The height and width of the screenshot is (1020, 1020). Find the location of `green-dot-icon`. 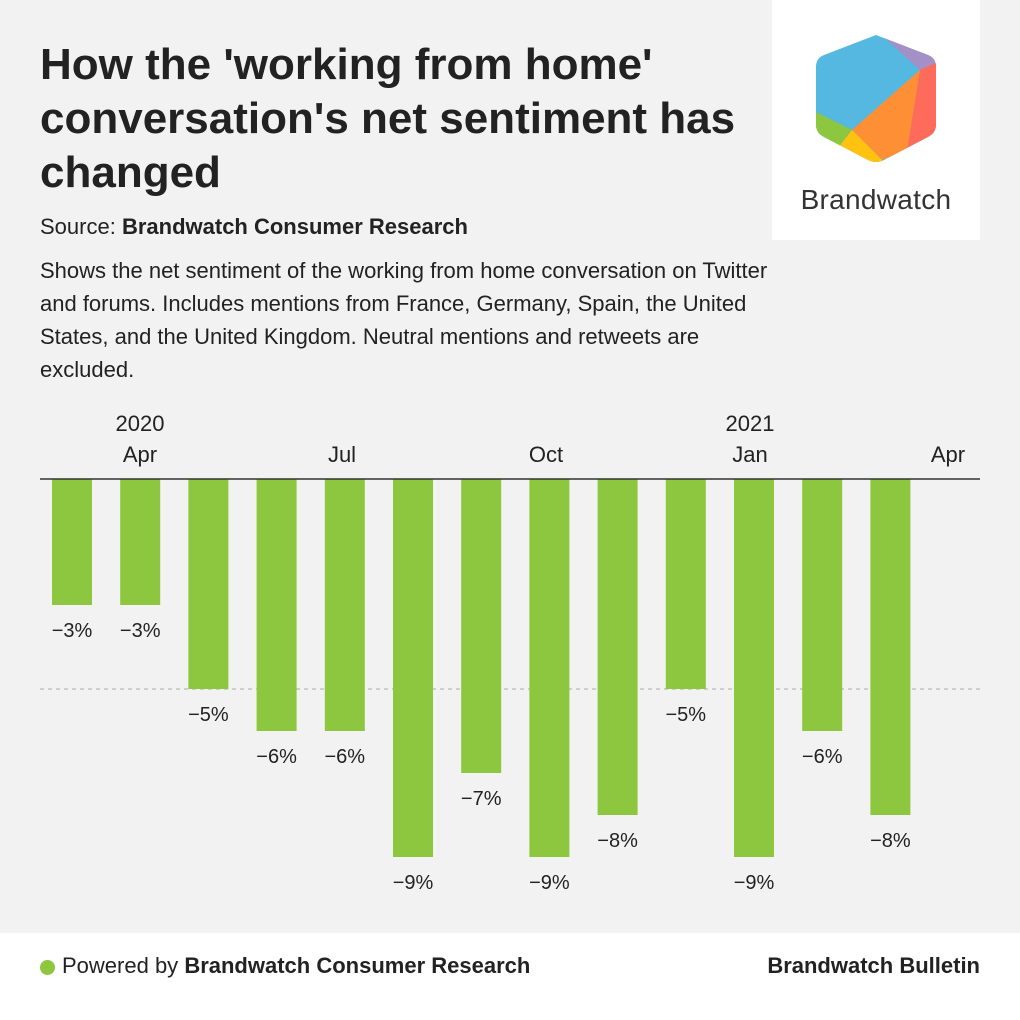

green-dot-icon is located at coordinates (47, 967).